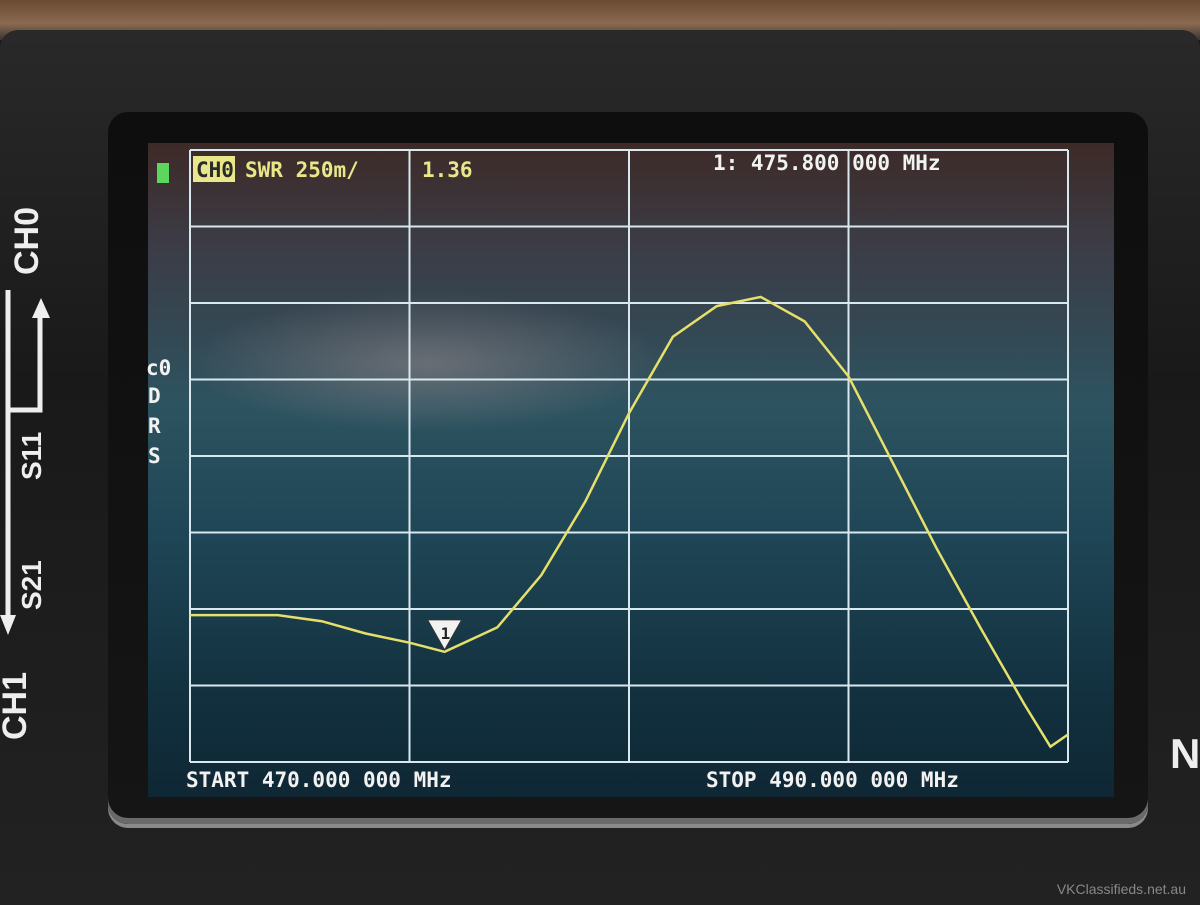  Describe the element at coordinates (154, 456) in the screenshot. I see `legend-s: S` at that location.